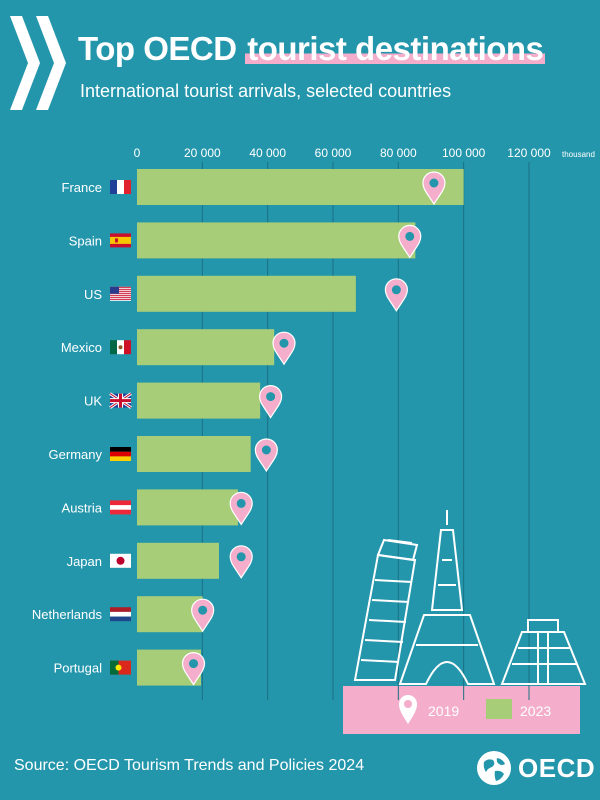 This screenshot has width=600, height=800. I want to click on monuments-illustration, so click(470, 597).